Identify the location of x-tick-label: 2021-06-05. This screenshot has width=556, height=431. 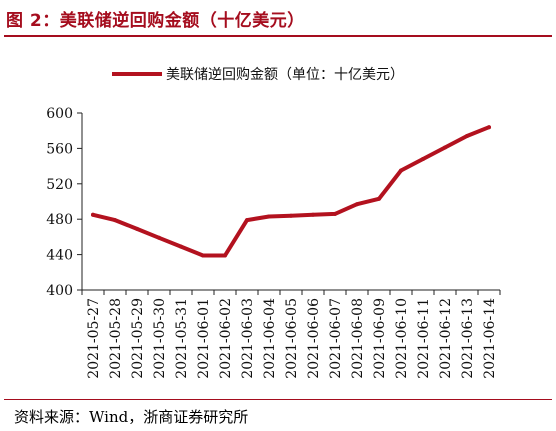
(292, 338).